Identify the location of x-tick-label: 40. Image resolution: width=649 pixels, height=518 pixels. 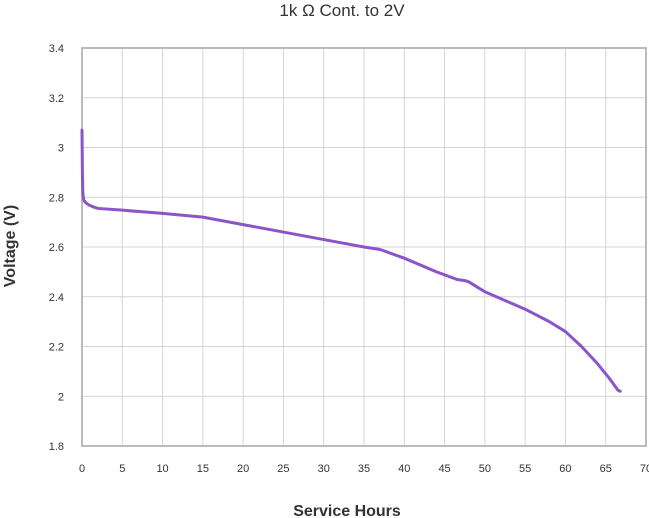
(404, 469).